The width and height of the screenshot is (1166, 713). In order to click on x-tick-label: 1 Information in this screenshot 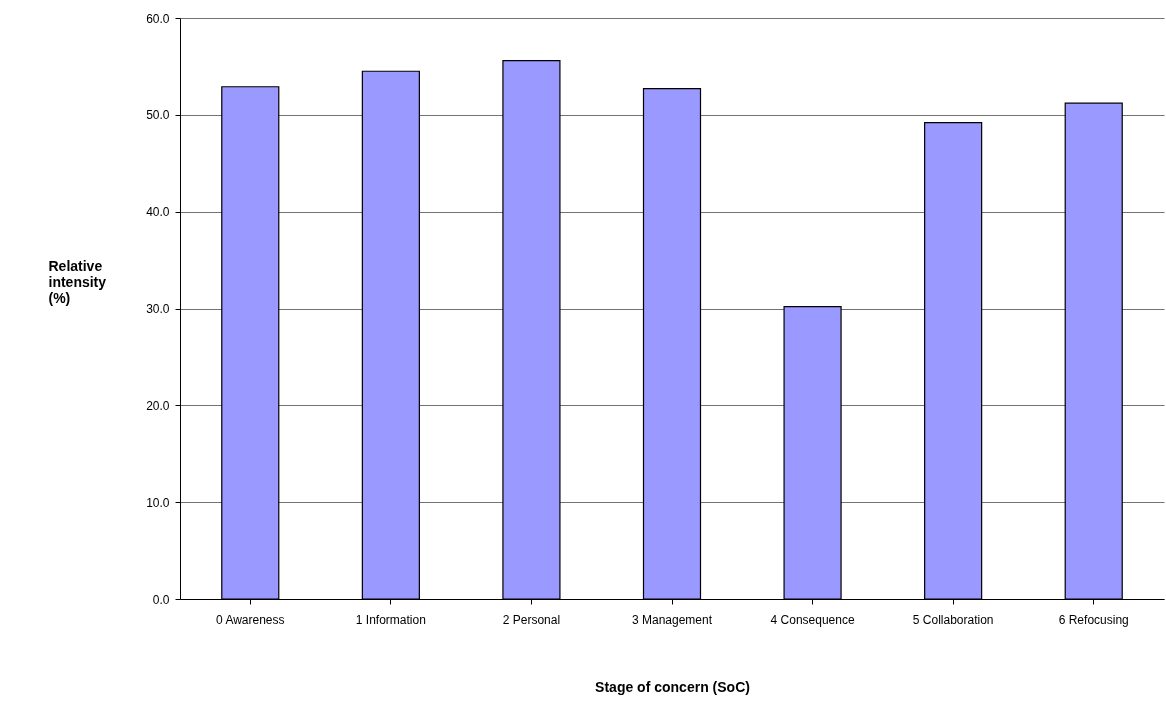, I will do `click(390, 619)`.